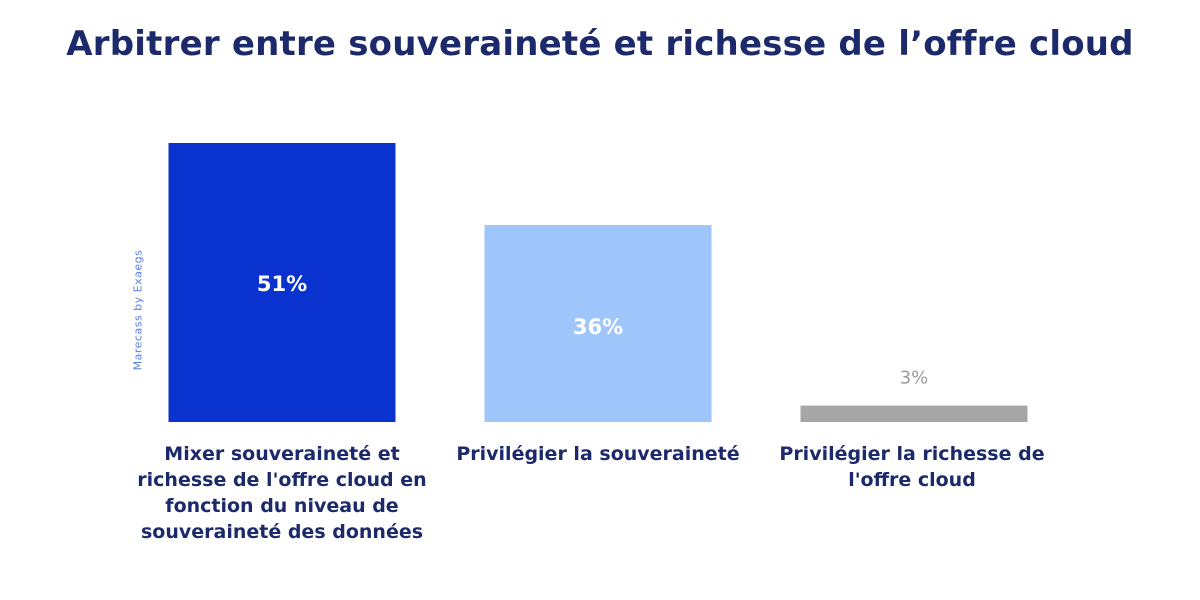 Image resolution: width=1200 pixels, height=600 pixels. I want to click on value-label-souverainete: 36%, so click(598, 327).